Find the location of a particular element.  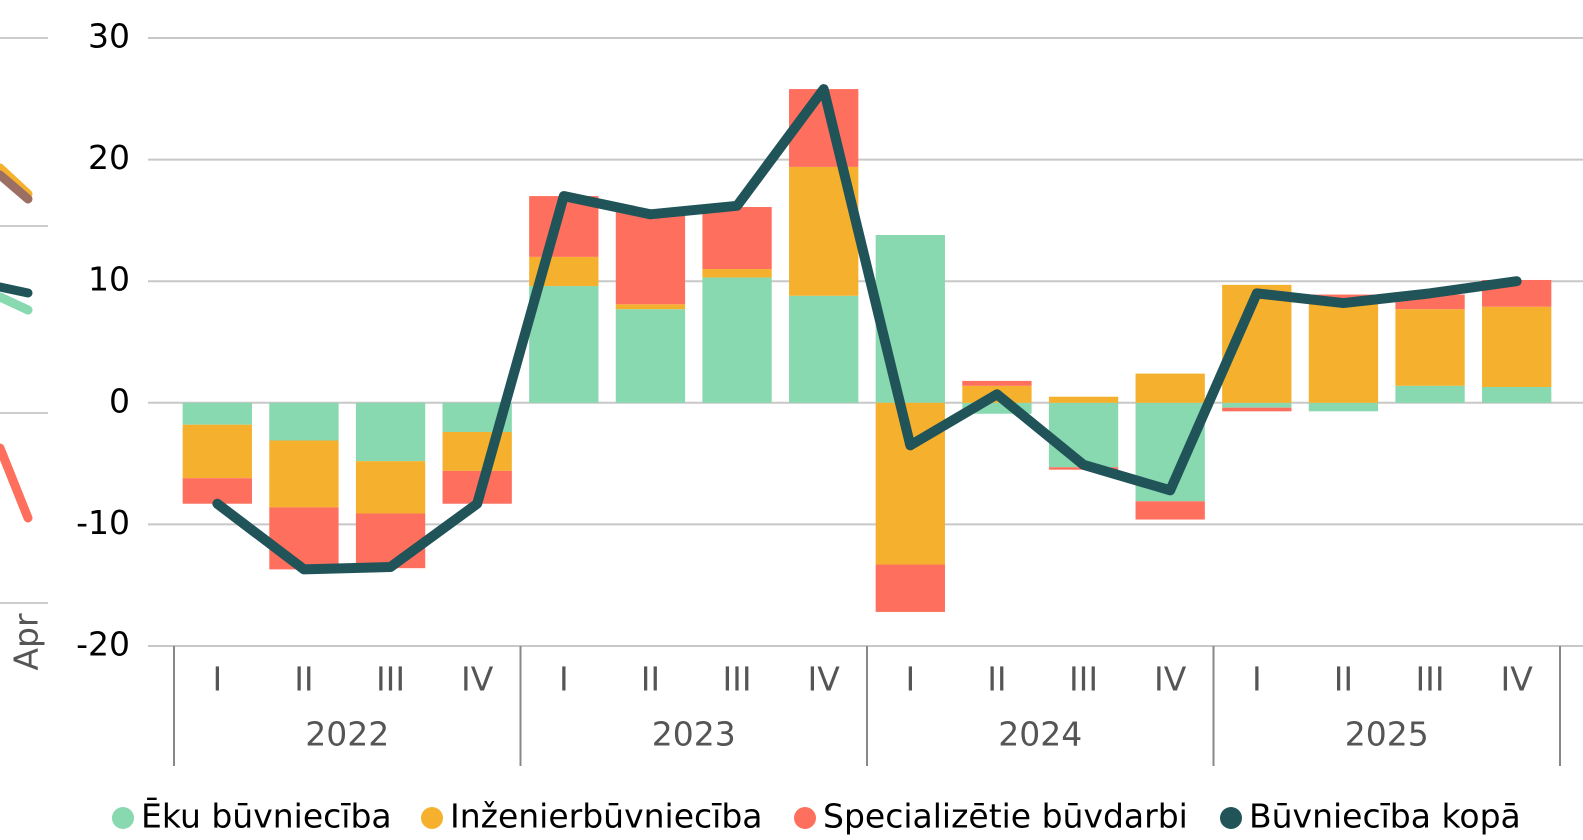

legend-label: Ēku būvniecība is located at coordinates (266, 816).